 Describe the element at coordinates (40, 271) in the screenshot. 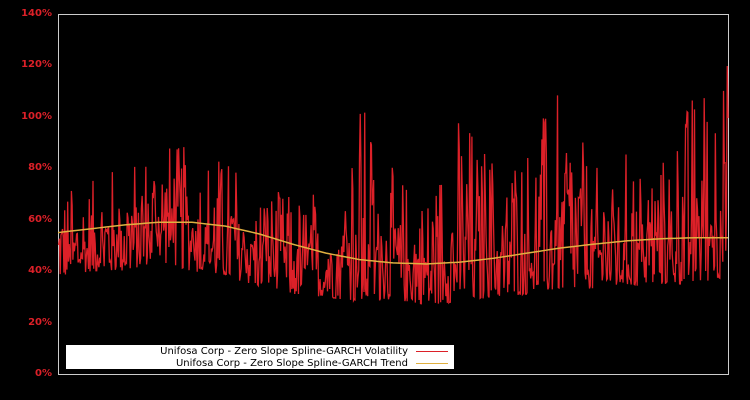

I see `y-tick-label: 40%` at that location.